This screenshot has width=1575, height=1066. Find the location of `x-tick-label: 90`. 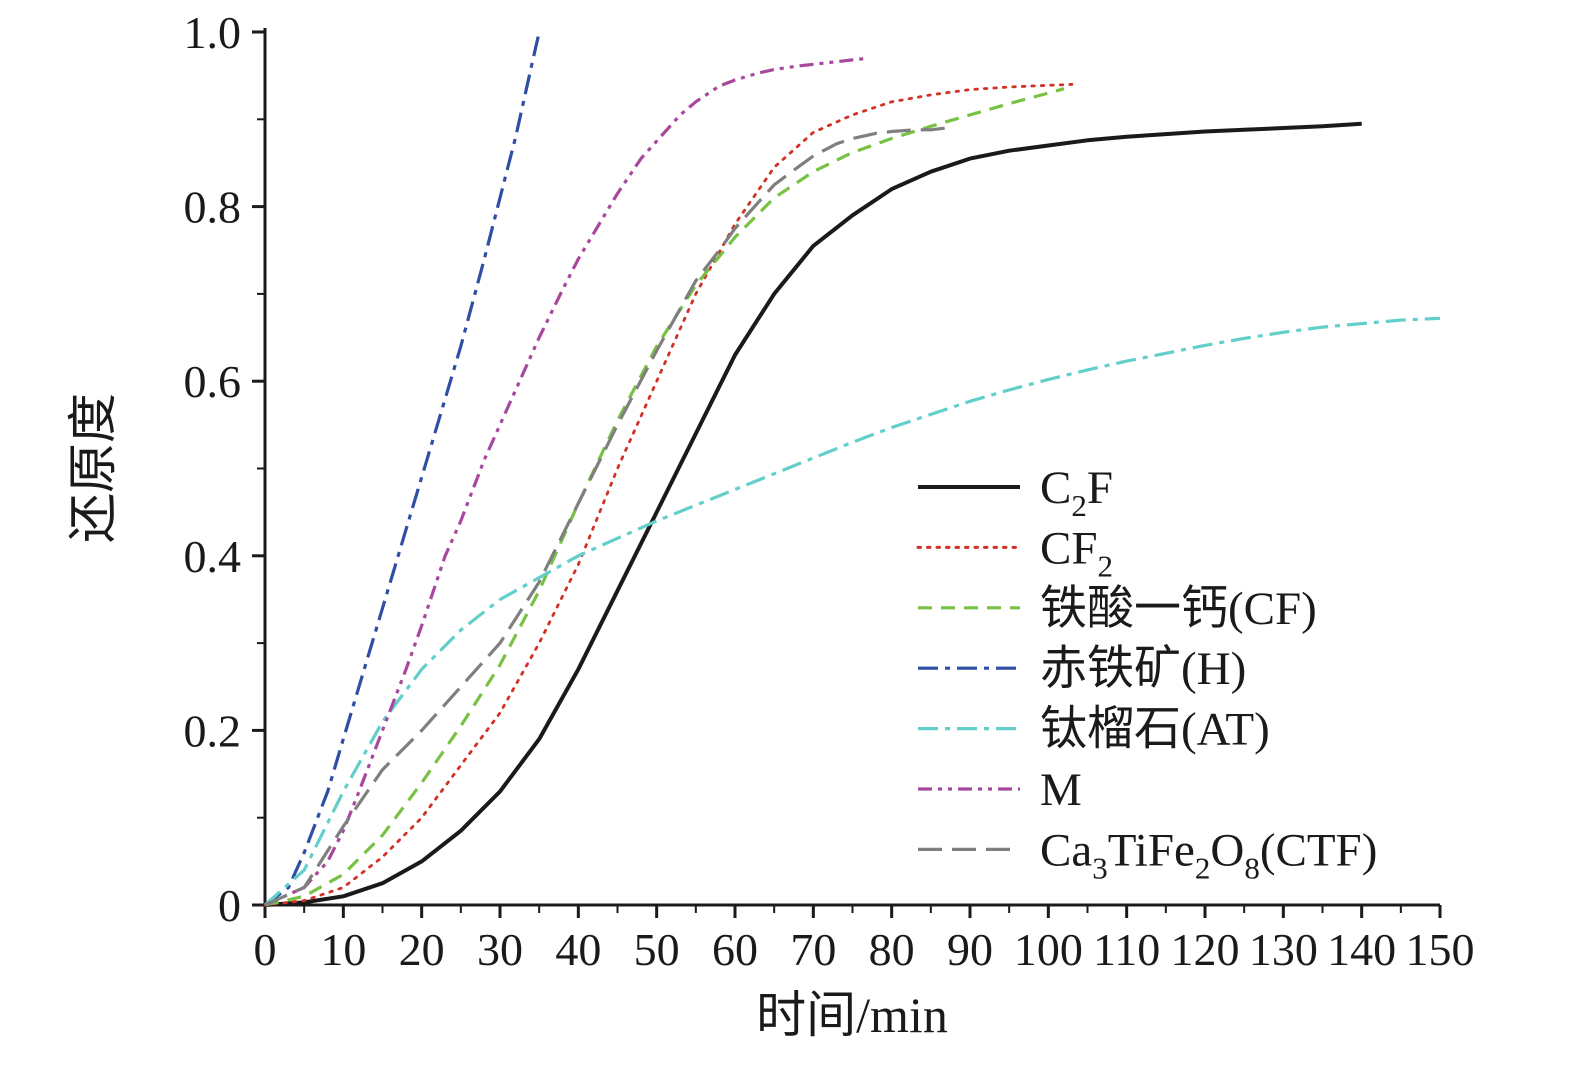

x-tick-label: 90 is located at coordinates (970, 949).